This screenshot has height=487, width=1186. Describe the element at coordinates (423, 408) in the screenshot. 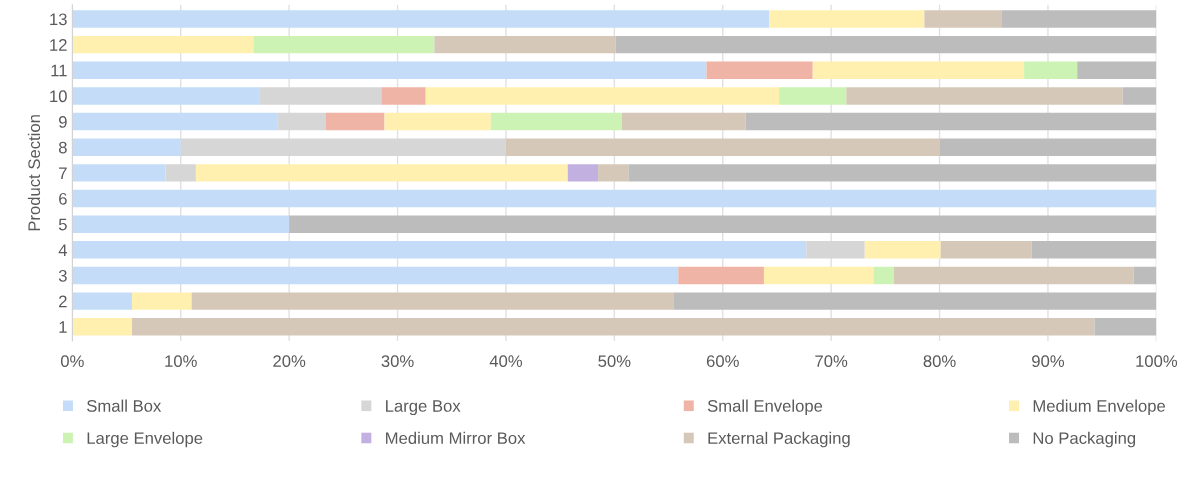

I see `legend-label: Large Box` at that location.